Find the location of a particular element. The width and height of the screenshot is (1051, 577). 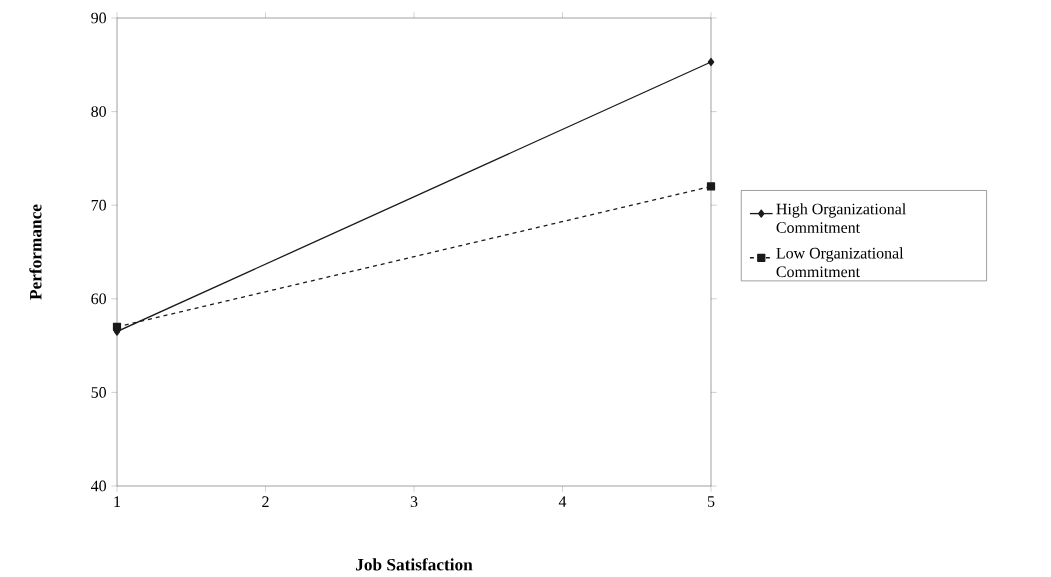

x-tick-label: 2 is located at coordinates (265, 501).